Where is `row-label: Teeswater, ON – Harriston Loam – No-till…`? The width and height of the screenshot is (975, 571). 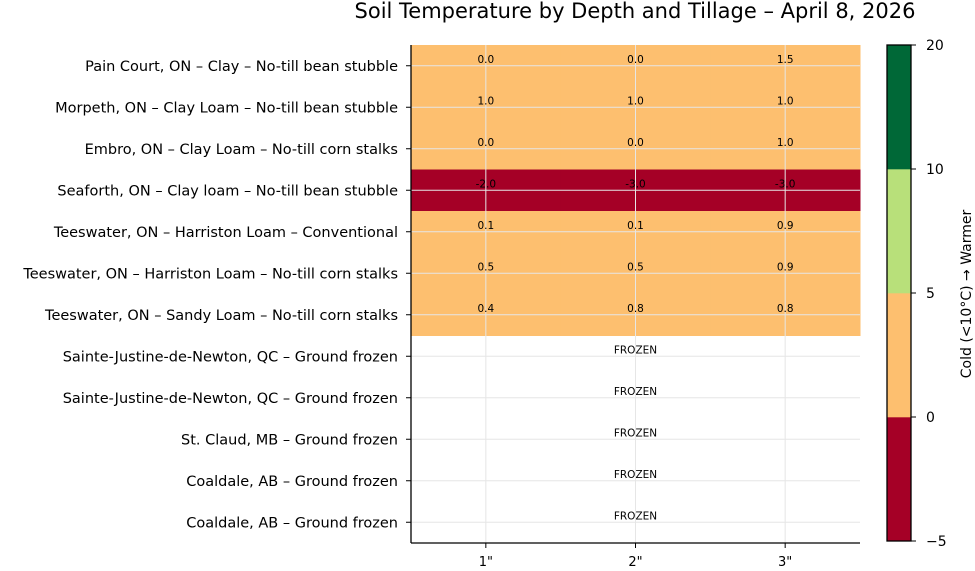 row-label: Teeswater, ON – Harriston Loam – No-till… is located at coordinates (210, 274).